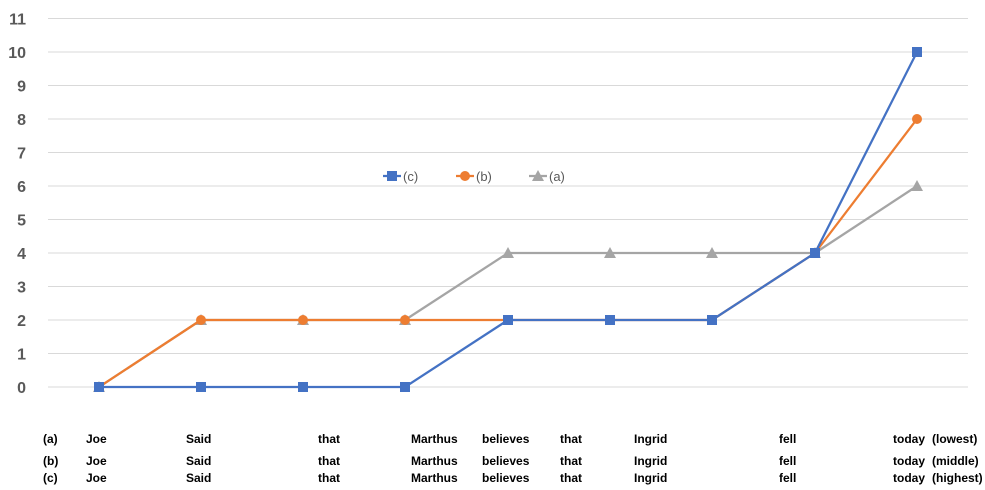 The height and width of the screenshot is (490, 985). What do you see at coordinates (21, 187) in the screenshot?
I see `y-tick-label: 6` at bounding box center [21, 187].